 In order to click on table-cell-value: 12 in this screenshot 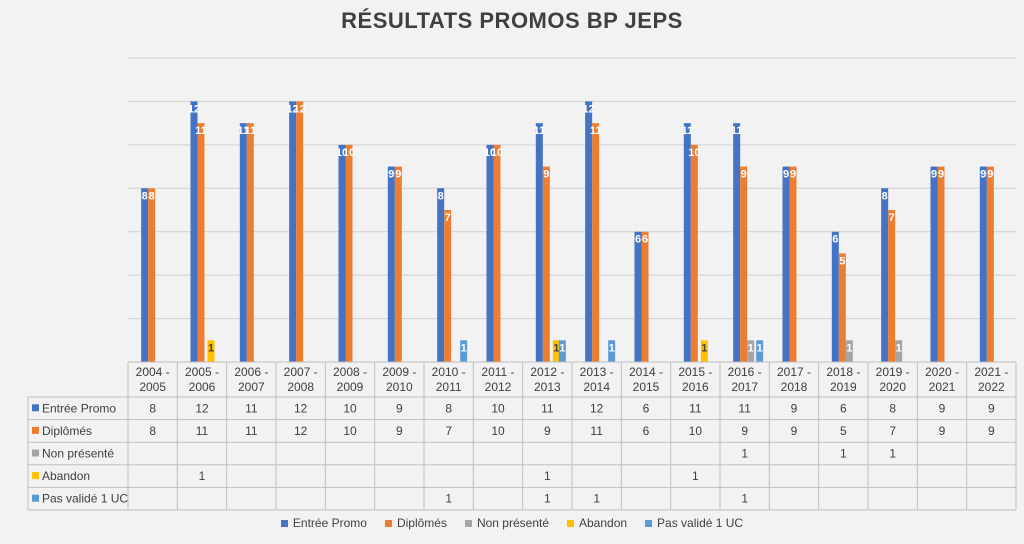, I will do `click(301, 408)`.